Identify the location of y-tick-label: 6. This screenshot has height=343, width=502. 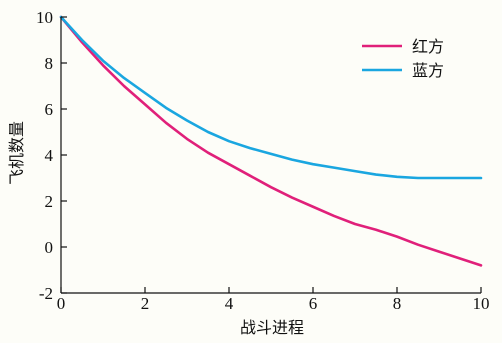
(49, 109).